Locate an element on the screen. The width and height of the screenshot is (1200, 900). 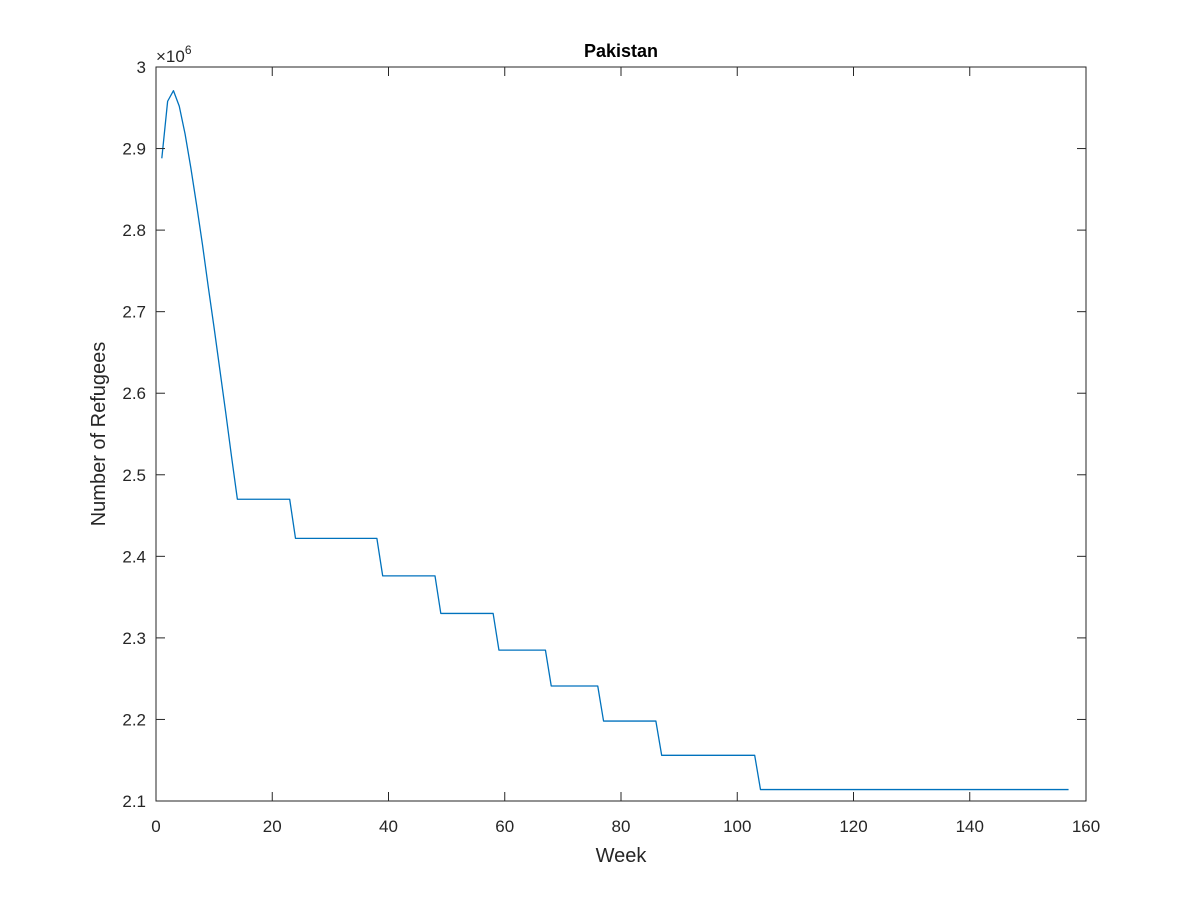
x-axis-label: Week is located at coordinates (622, 856).